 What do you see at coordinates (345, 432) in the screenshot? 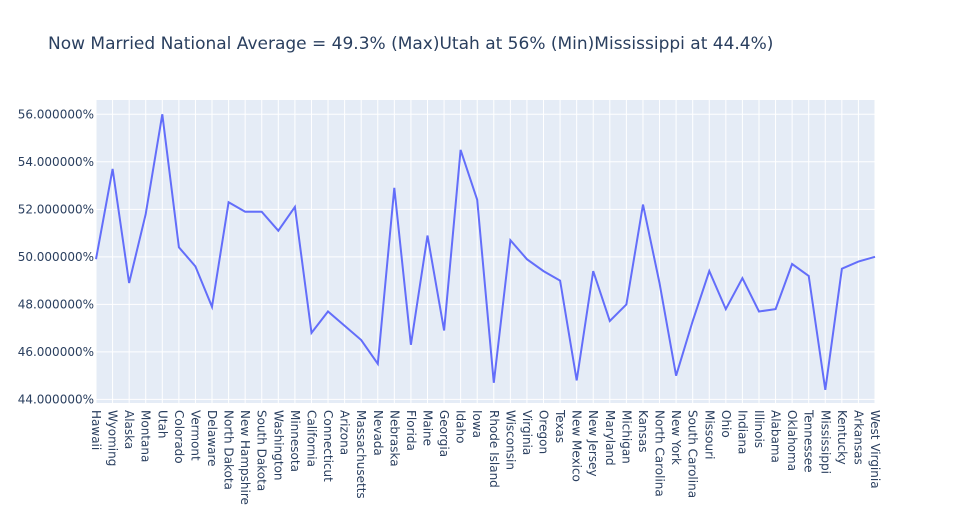
I see `x-tick-label: Arizona` at bounding box center [345, 432].